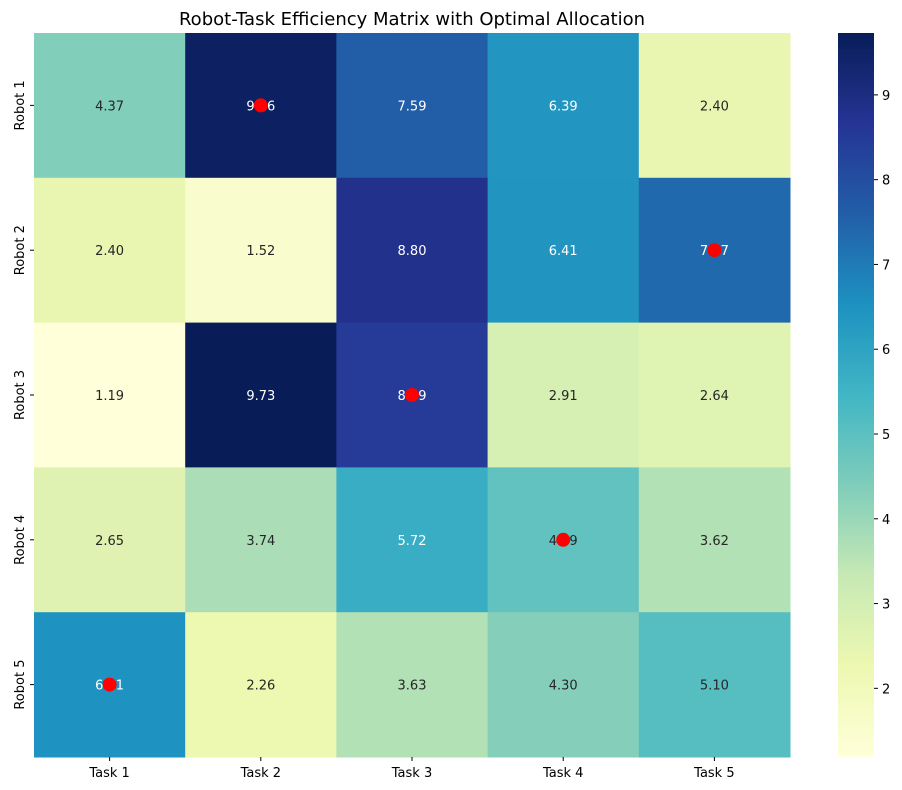 The height and width of the screenshot is (790, 902). What do you see at coordinates (20, 685) in the screenshot?
I see `y-tick-label: Robot 5` at bounding box center [20, 685].